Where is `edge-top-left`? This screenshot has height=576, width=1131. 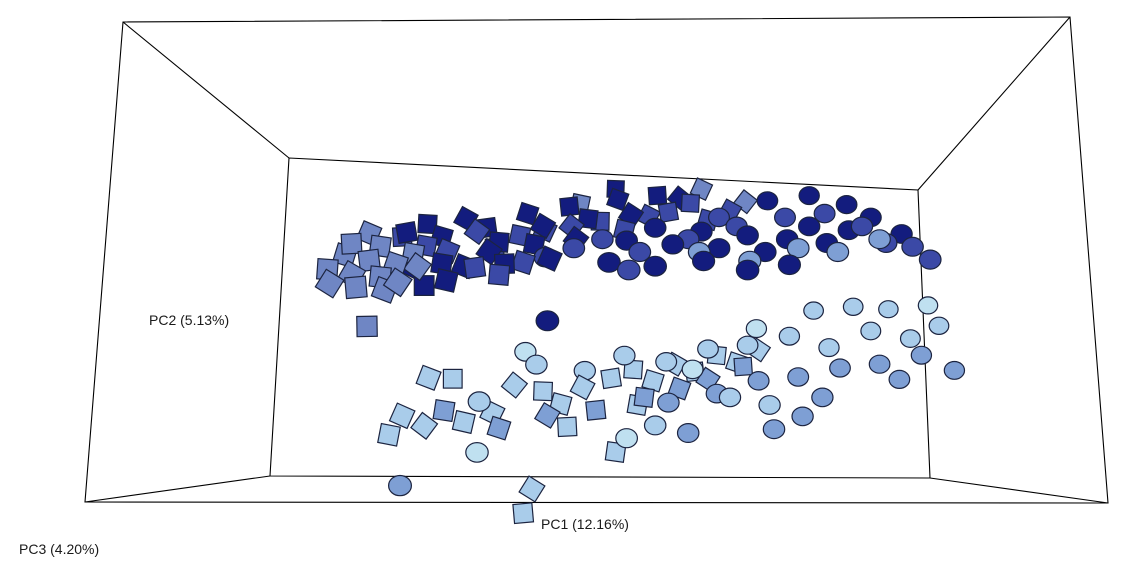
edge-top-left is located at coordinates (206, 90).